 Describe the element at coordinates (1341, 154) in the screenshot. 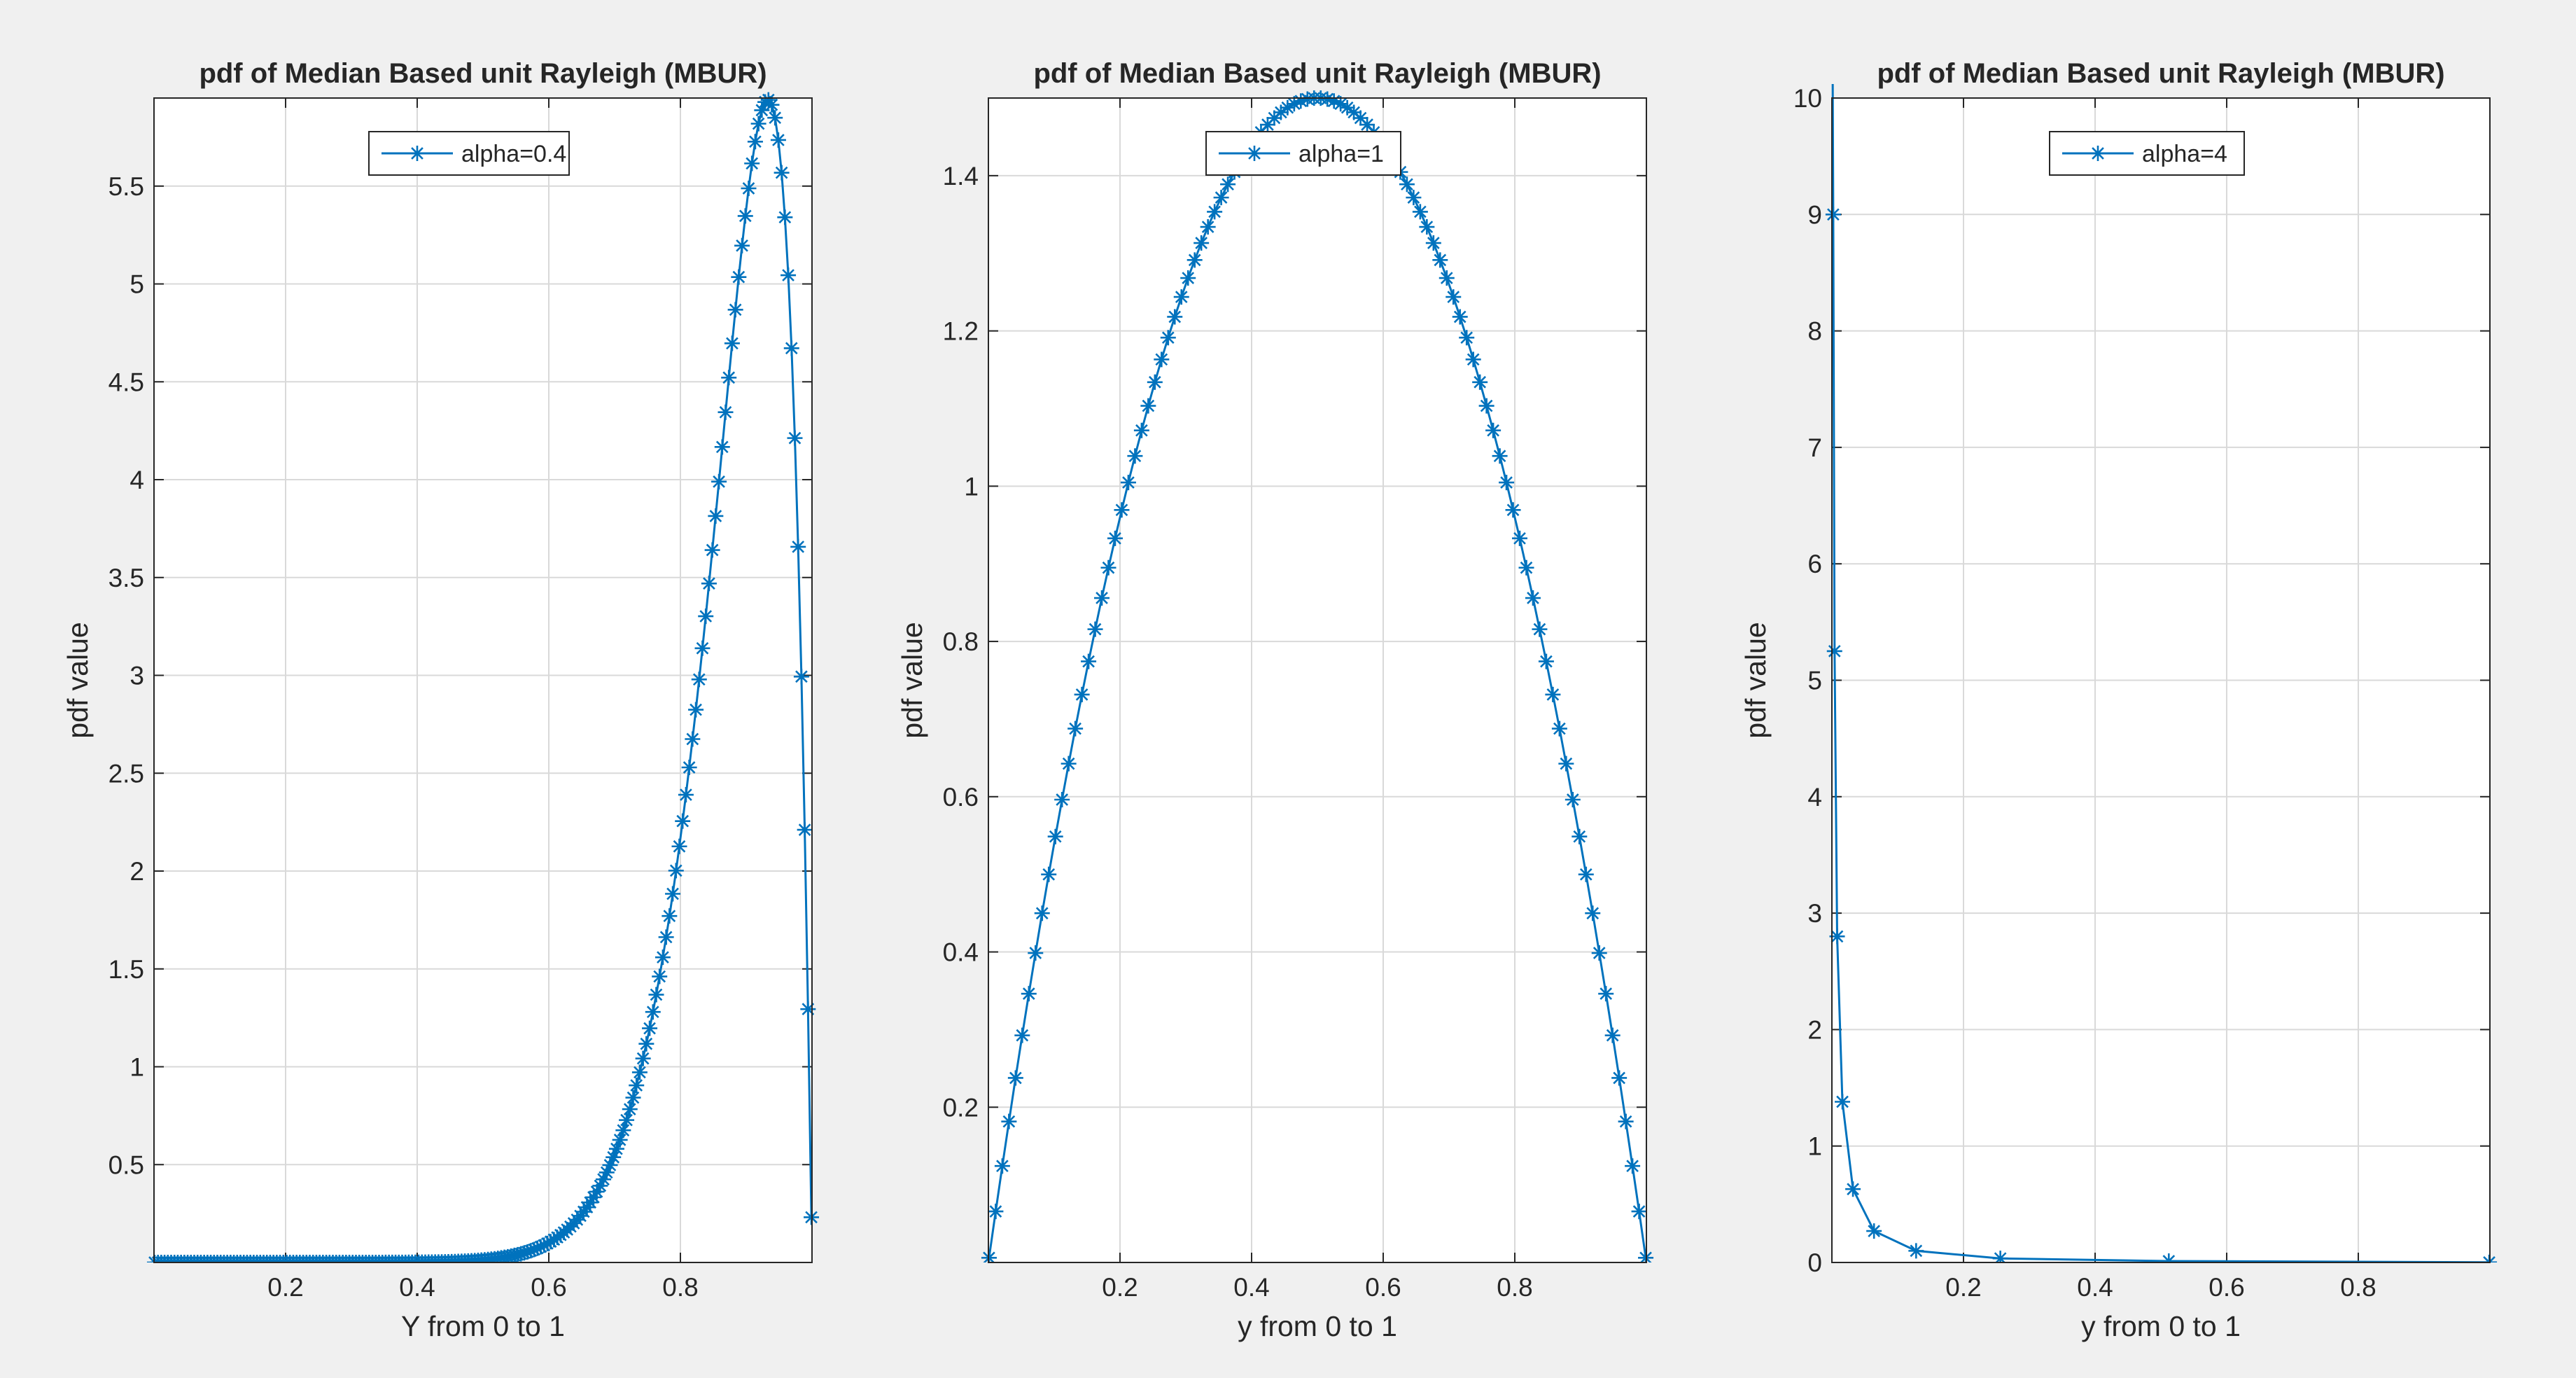

I see `legend-label: alpha=1` at that location.